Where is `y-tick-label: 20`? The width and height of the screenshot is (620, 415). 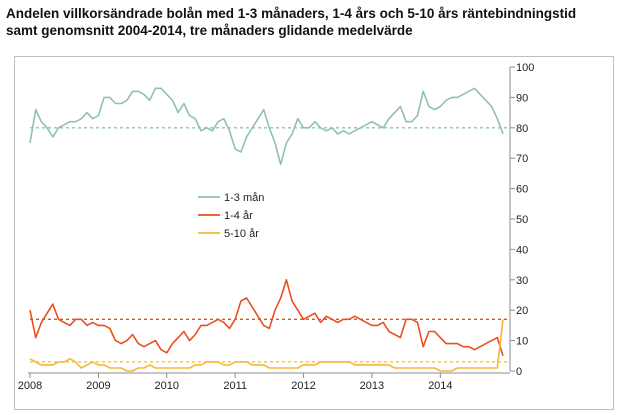 y-tick-label: 20 is located at coordinates (522, 311).